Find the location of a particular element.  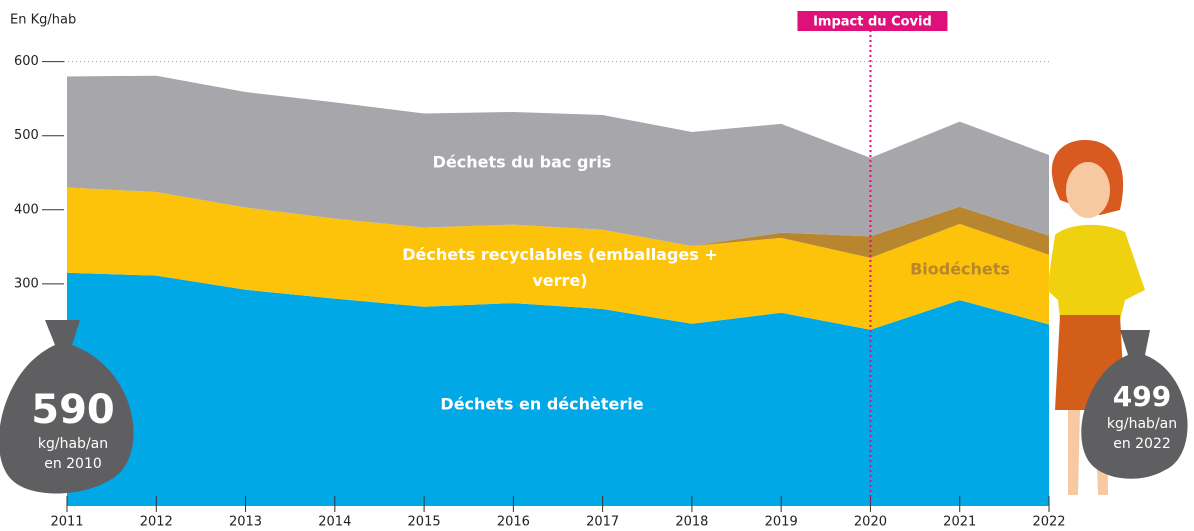

marker-box is located at coordinates (872, 21).